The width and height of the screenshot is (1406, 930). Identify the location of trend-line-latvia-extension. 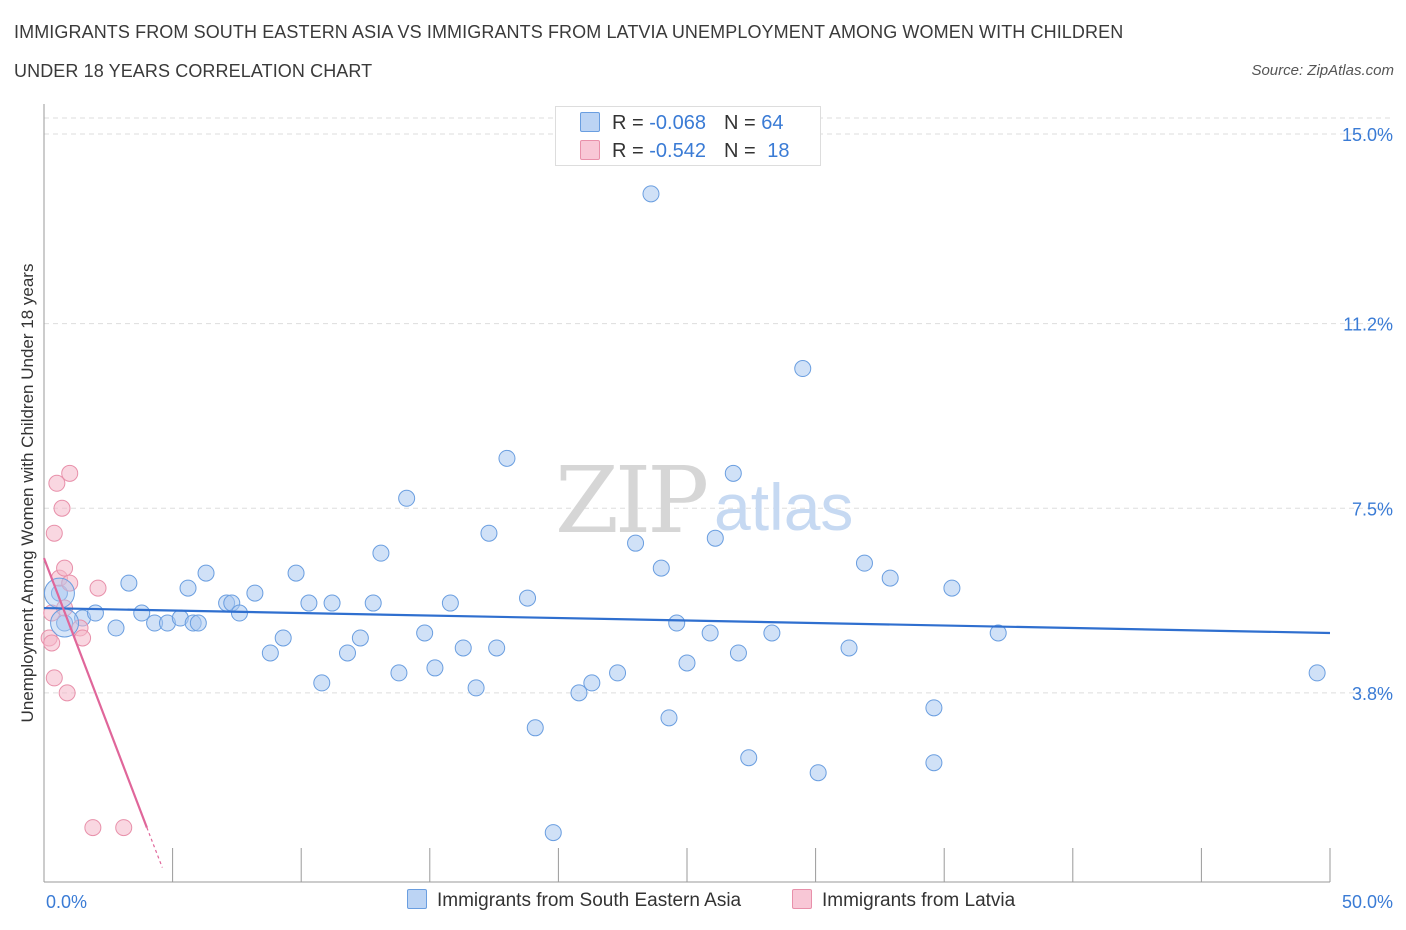
(154, 847).